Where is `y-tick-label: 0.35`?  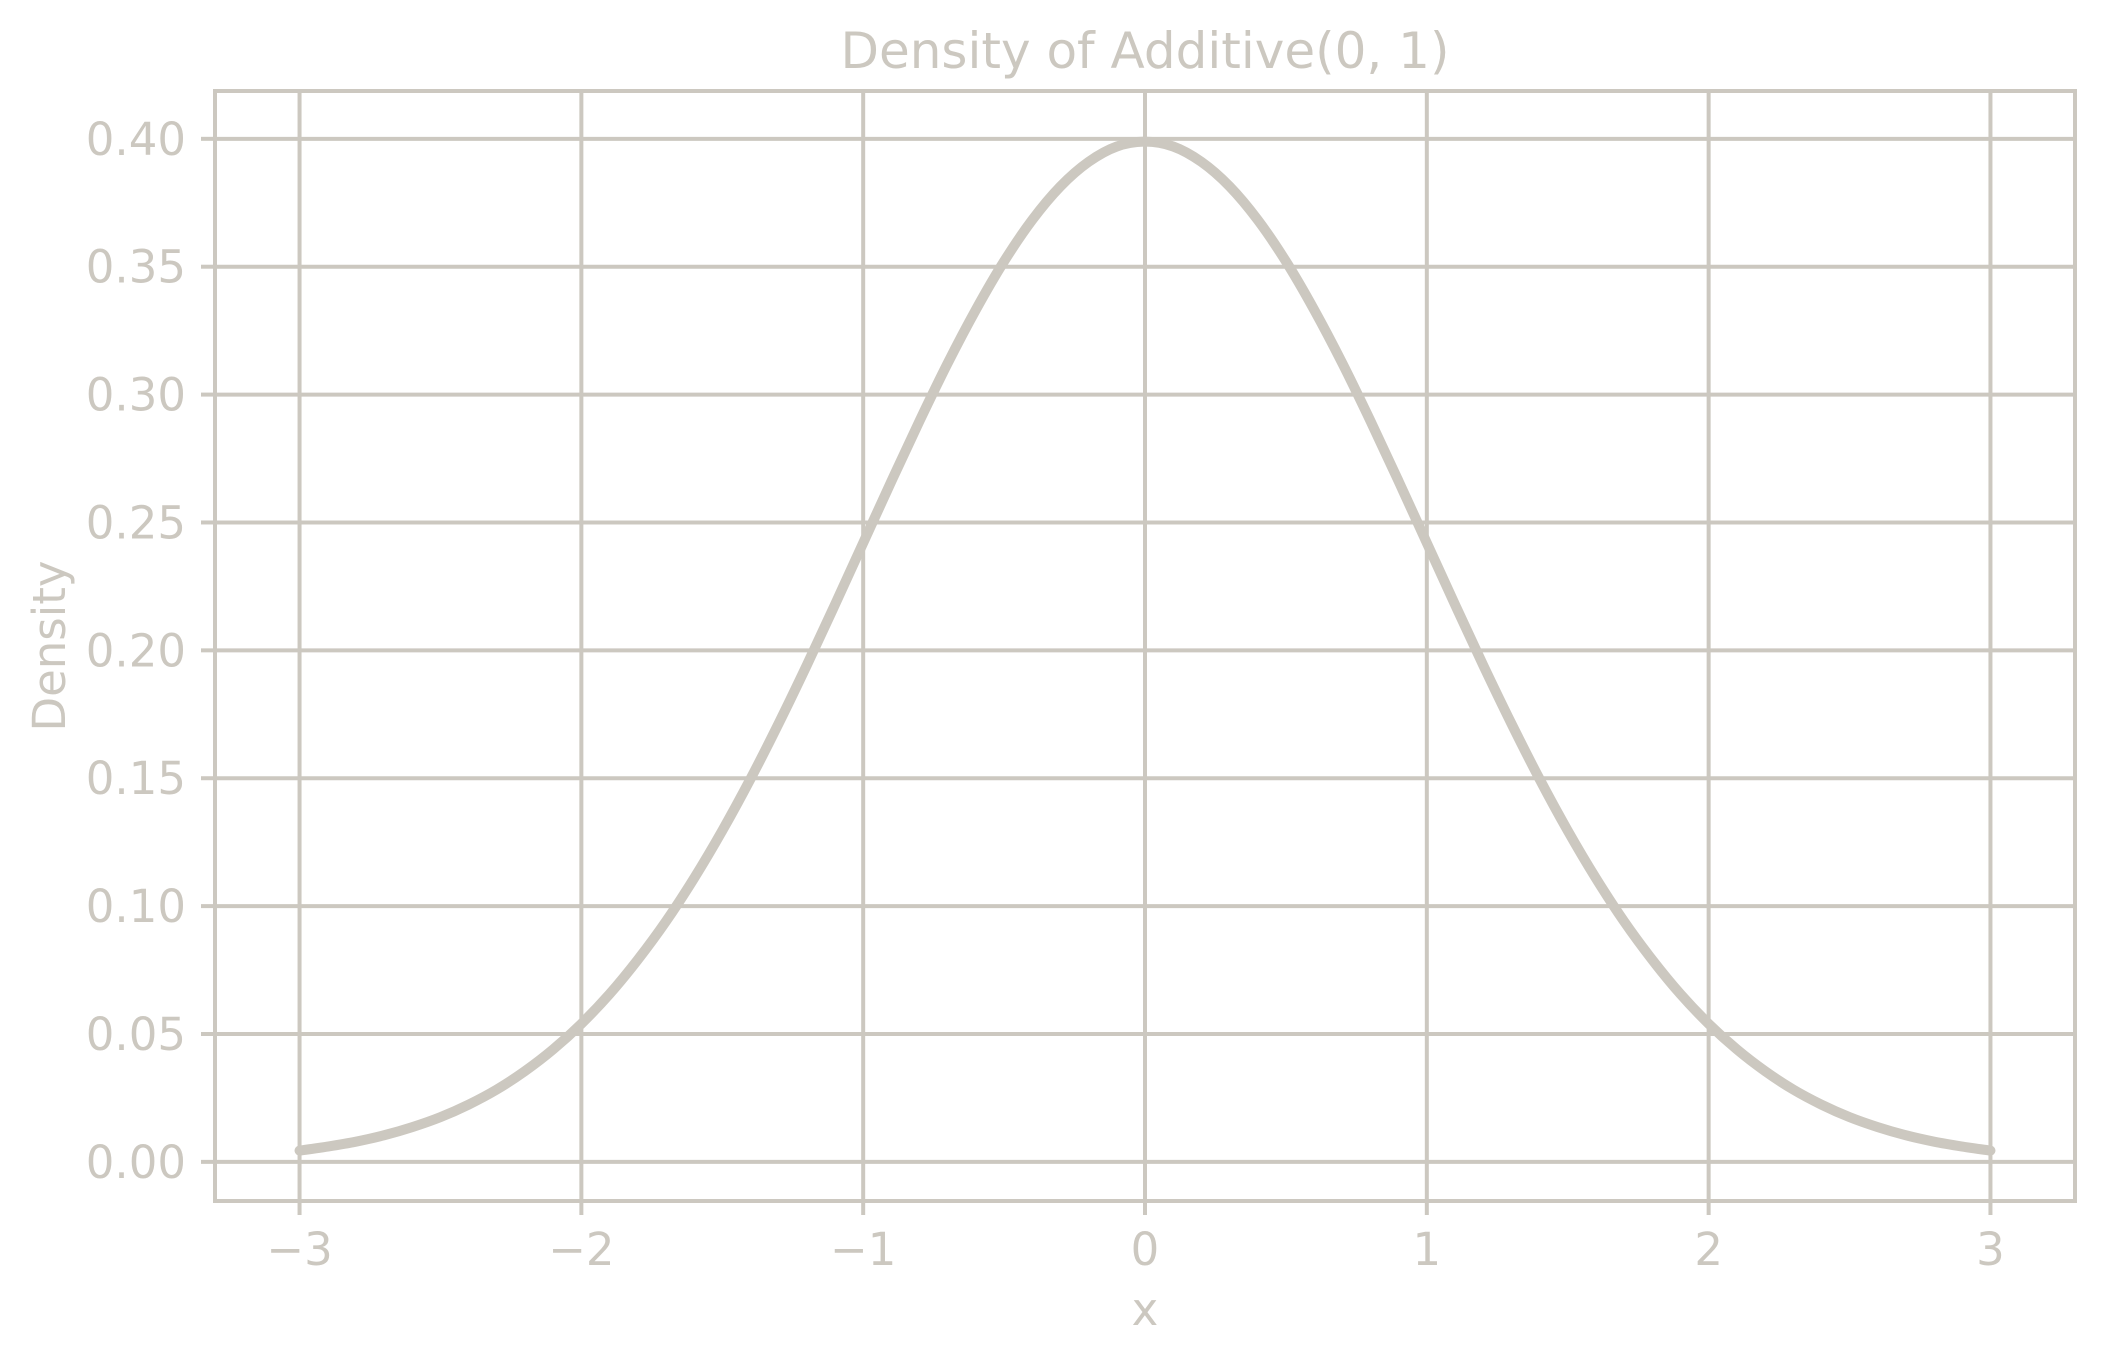 y-tick-label: 0.35 is located at coordinates (136, 267).